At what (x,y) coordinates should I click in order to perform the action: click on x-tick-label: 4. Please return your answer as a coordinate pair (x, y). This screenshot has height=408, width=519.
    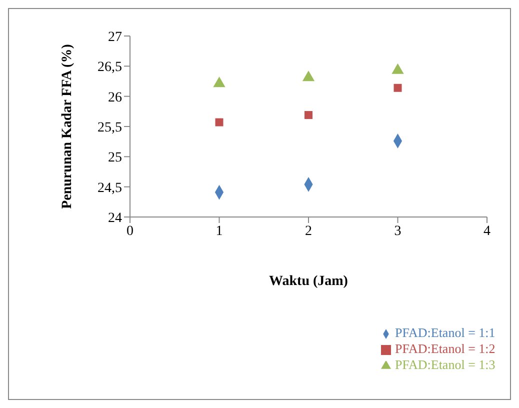
    Looking at the image, I should click on (487, 231).